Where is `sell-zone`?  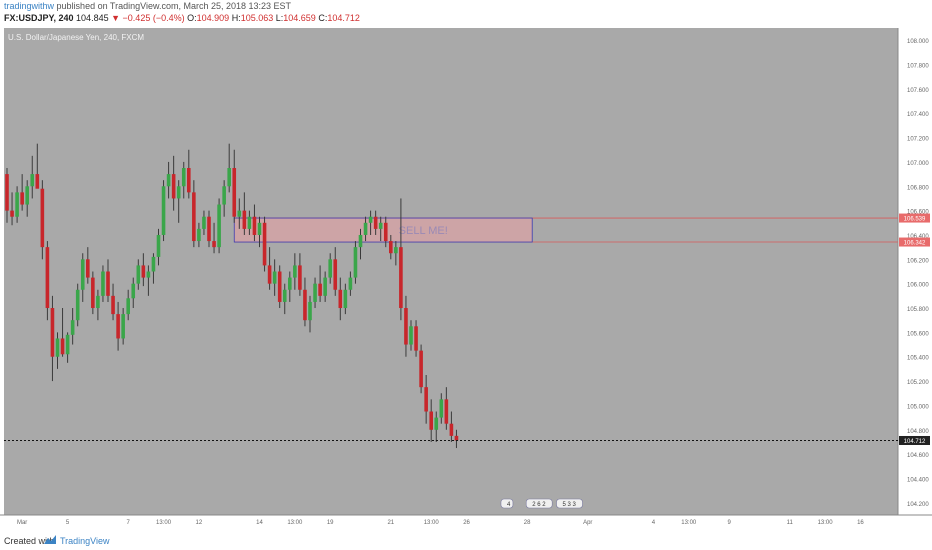
sell-zone is located at coordinates (383, 230).